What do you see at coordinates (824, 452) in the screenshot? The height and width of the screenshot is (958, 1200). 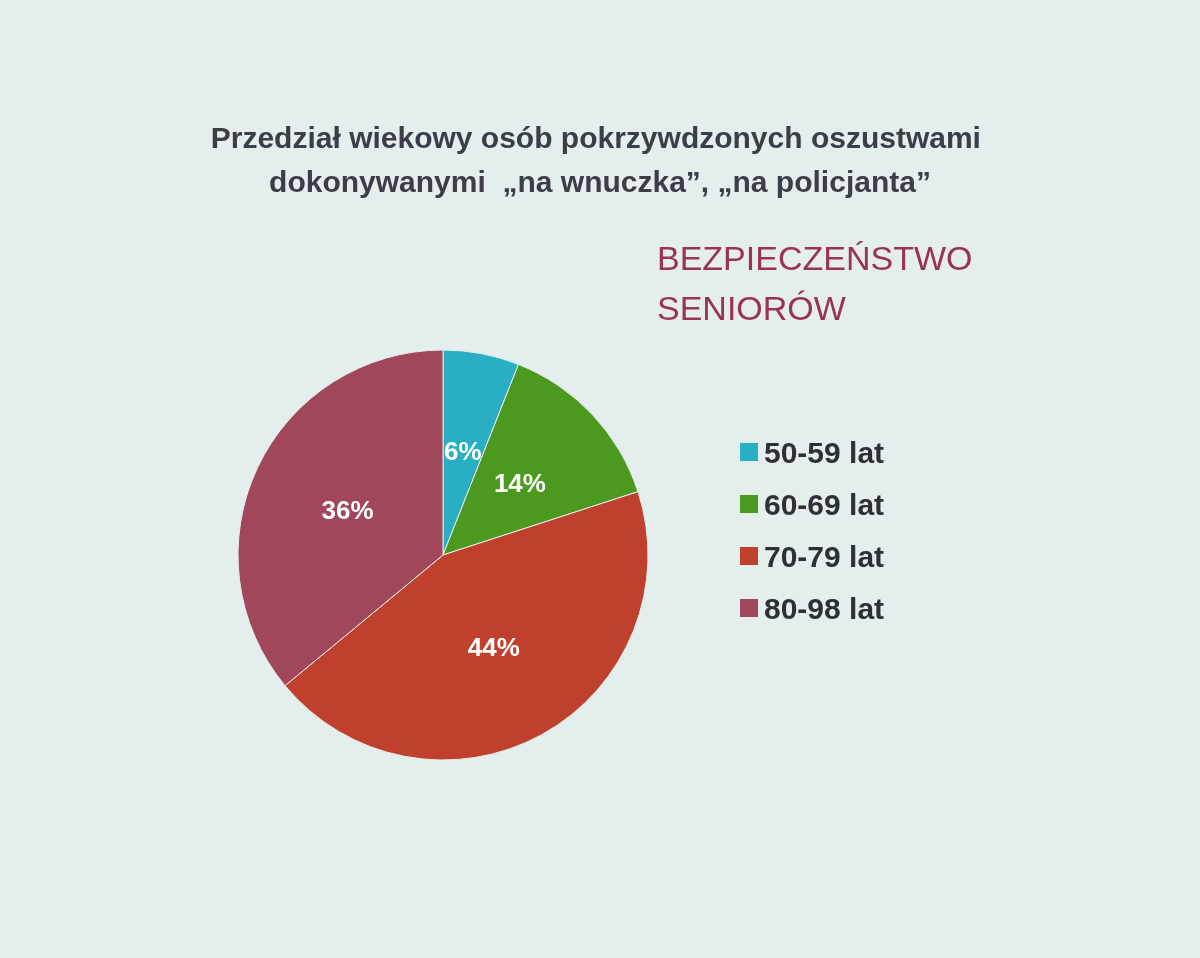 I see `legend-label: 50-59 lat` at bounding box center [824, 452].